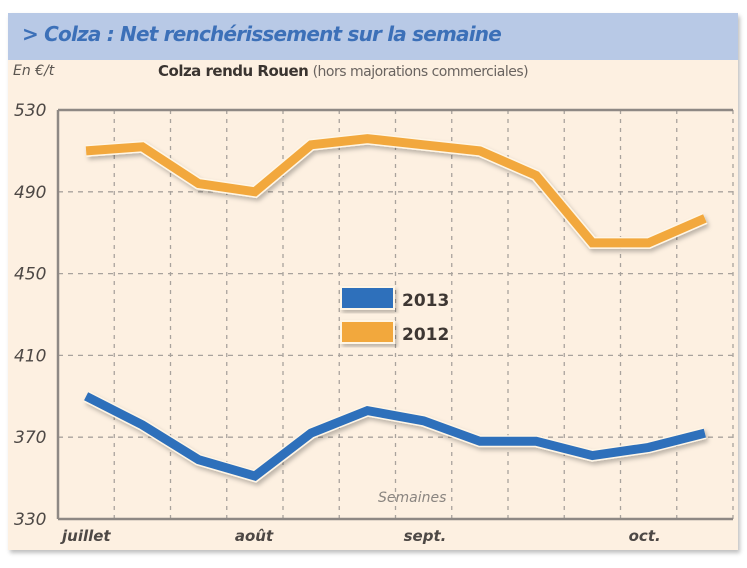 This screenshot has height=568, width=747. I want to click on series-line-2013, so click(395, 437).